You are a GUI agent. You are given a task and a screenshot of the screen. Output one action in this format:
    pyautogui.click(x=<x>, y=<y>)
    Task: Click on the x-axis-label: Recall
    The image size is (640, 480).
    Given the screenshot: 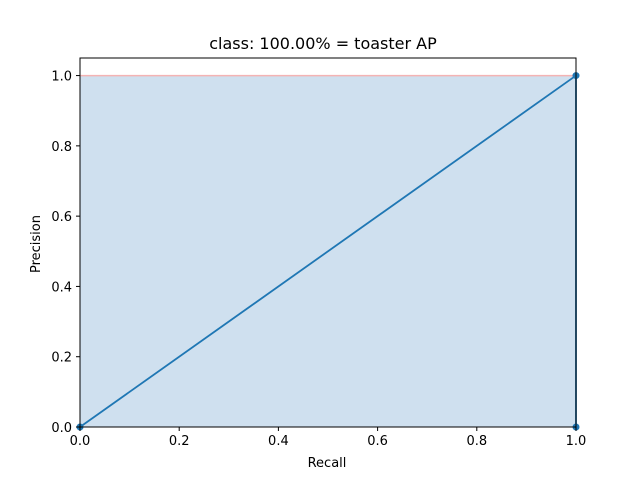 What is the action you would take?
    pyautogui.click(x=327, y=463)
    